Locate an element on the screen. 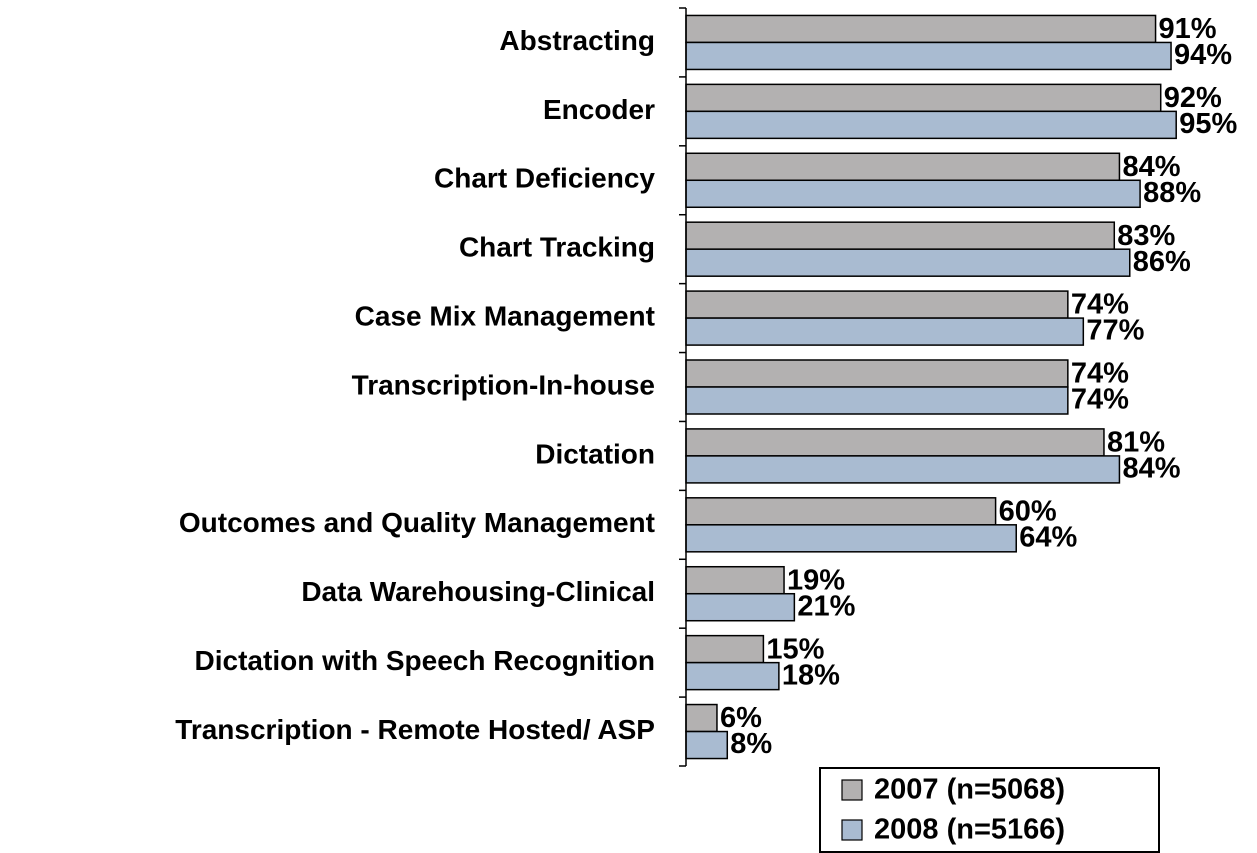 The height and width of the screenshot is (853, 1257). category-label: Transcription - Remote Hosted/ ASP is located at coordinates (415, 729).